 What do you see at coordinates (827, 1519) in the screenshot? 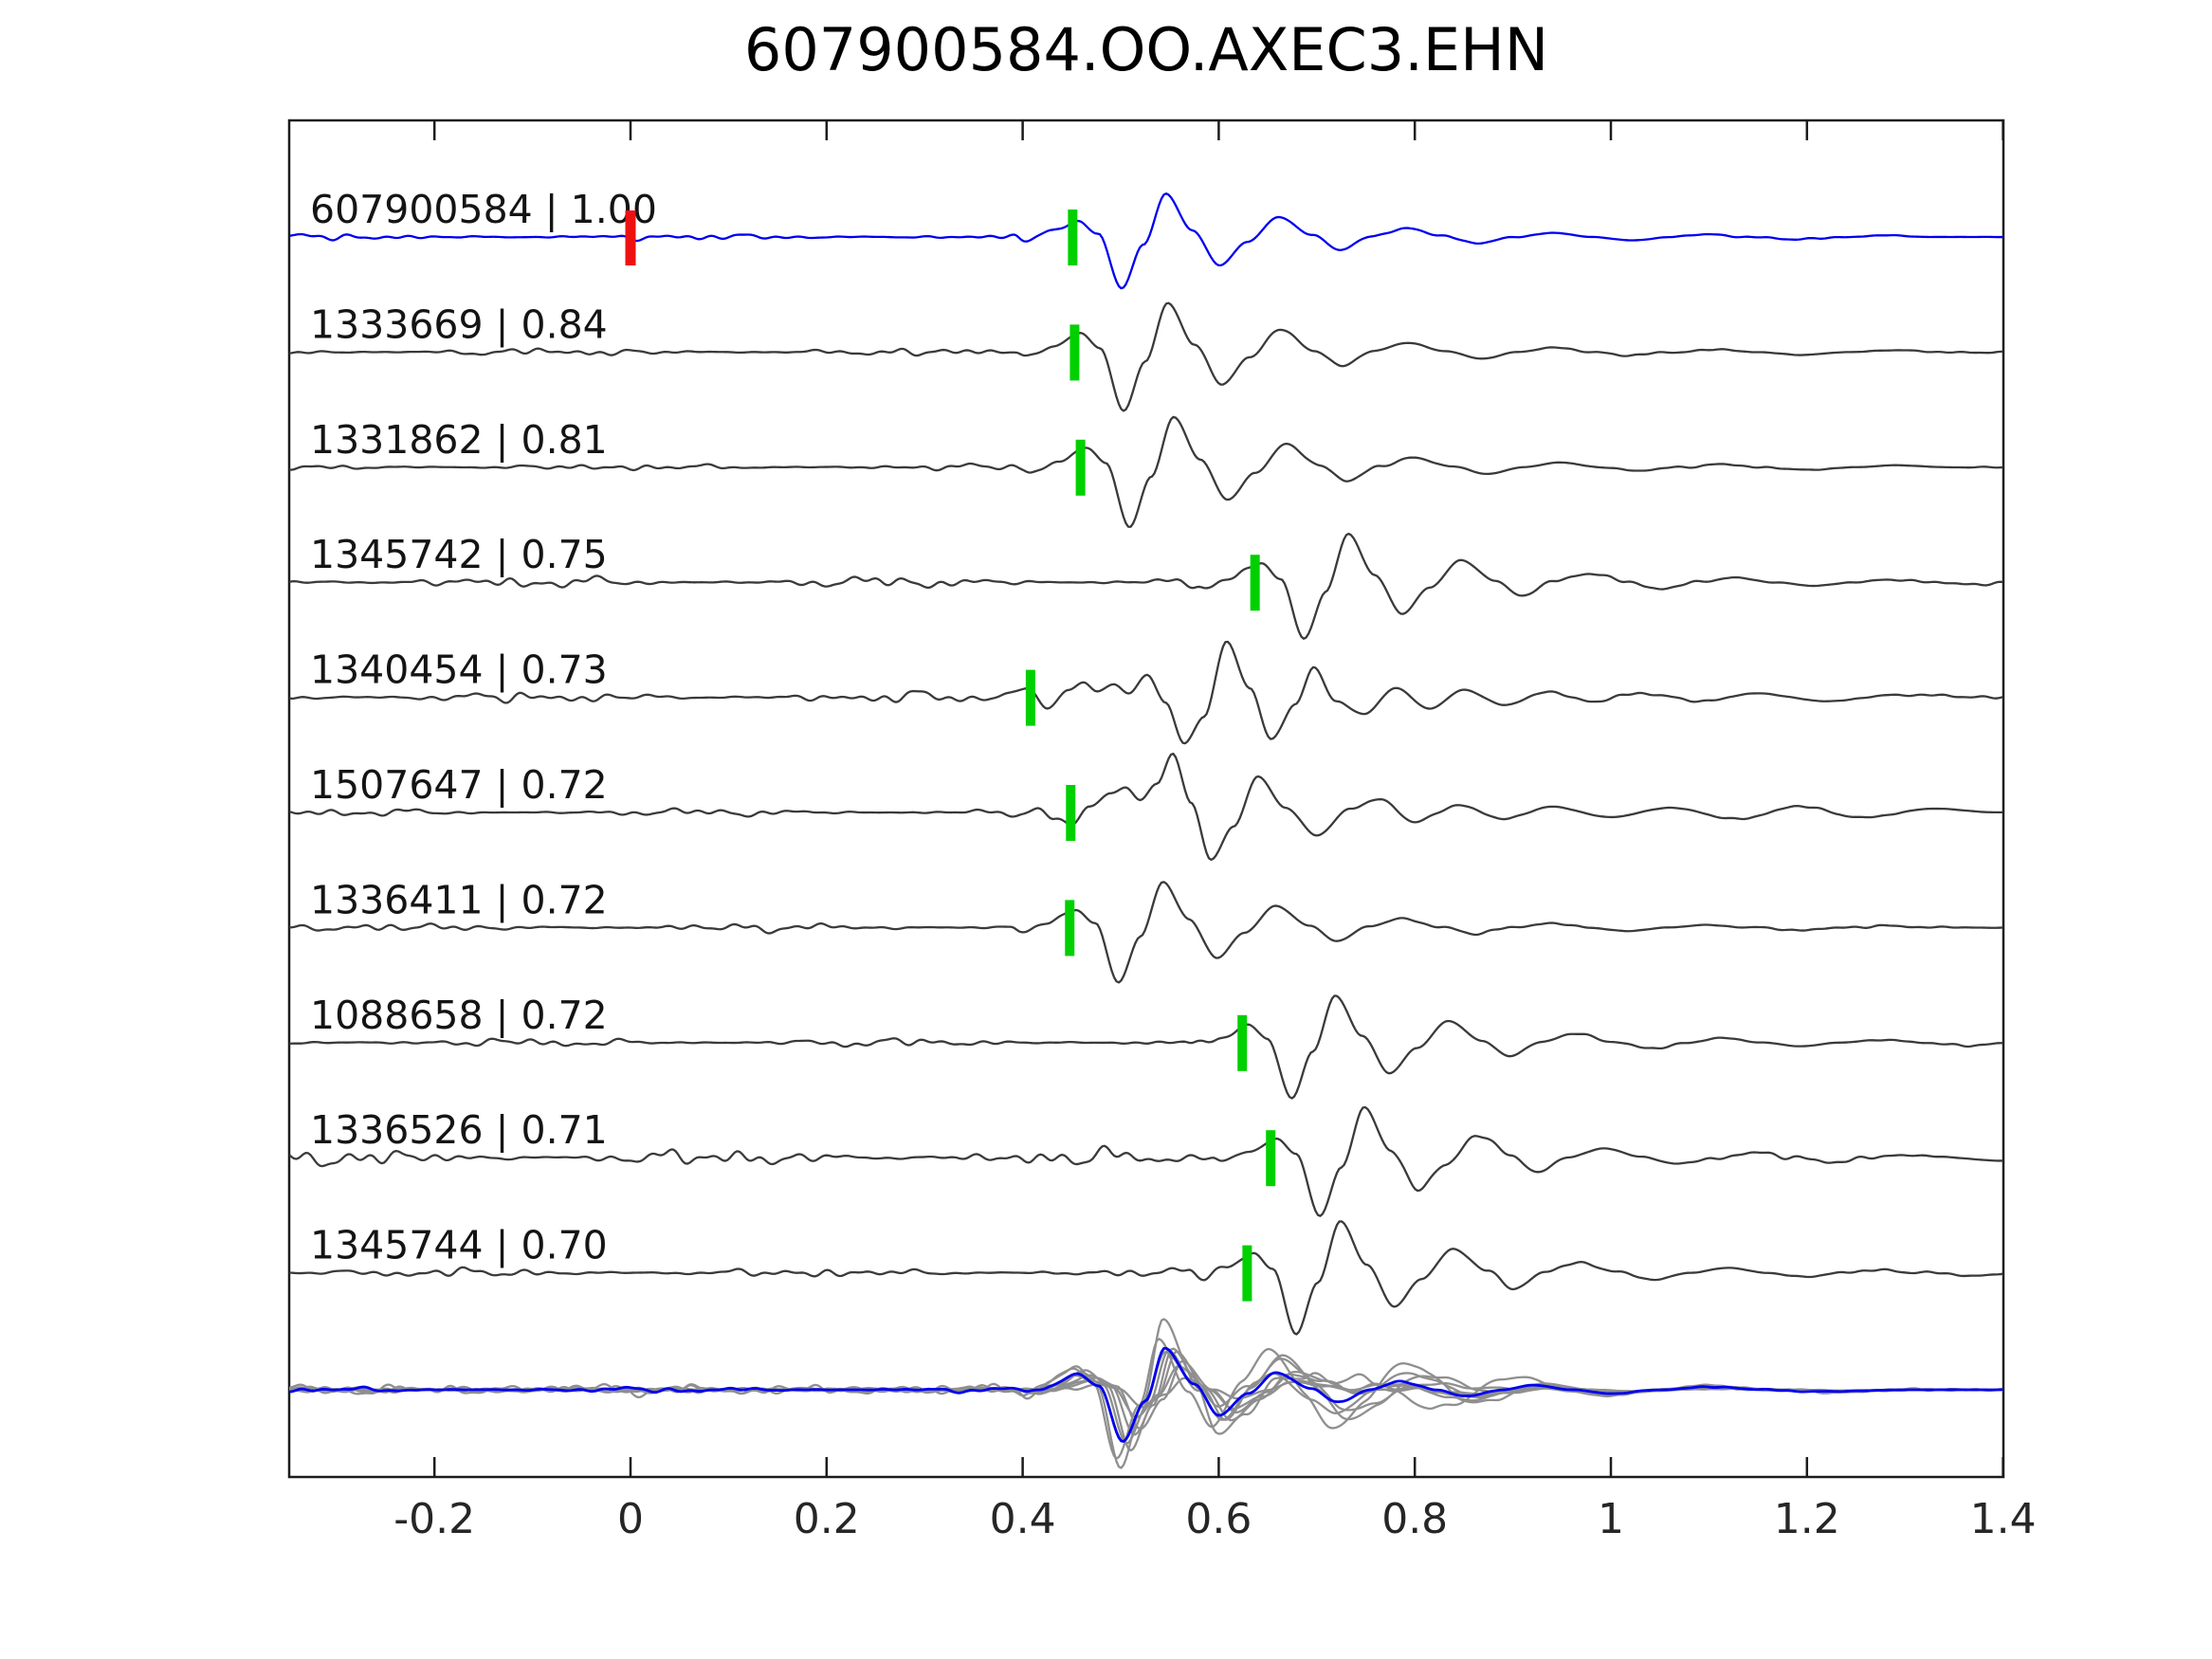
I see `x-tick-label: 0.2` at bounding box center [827, 1519].